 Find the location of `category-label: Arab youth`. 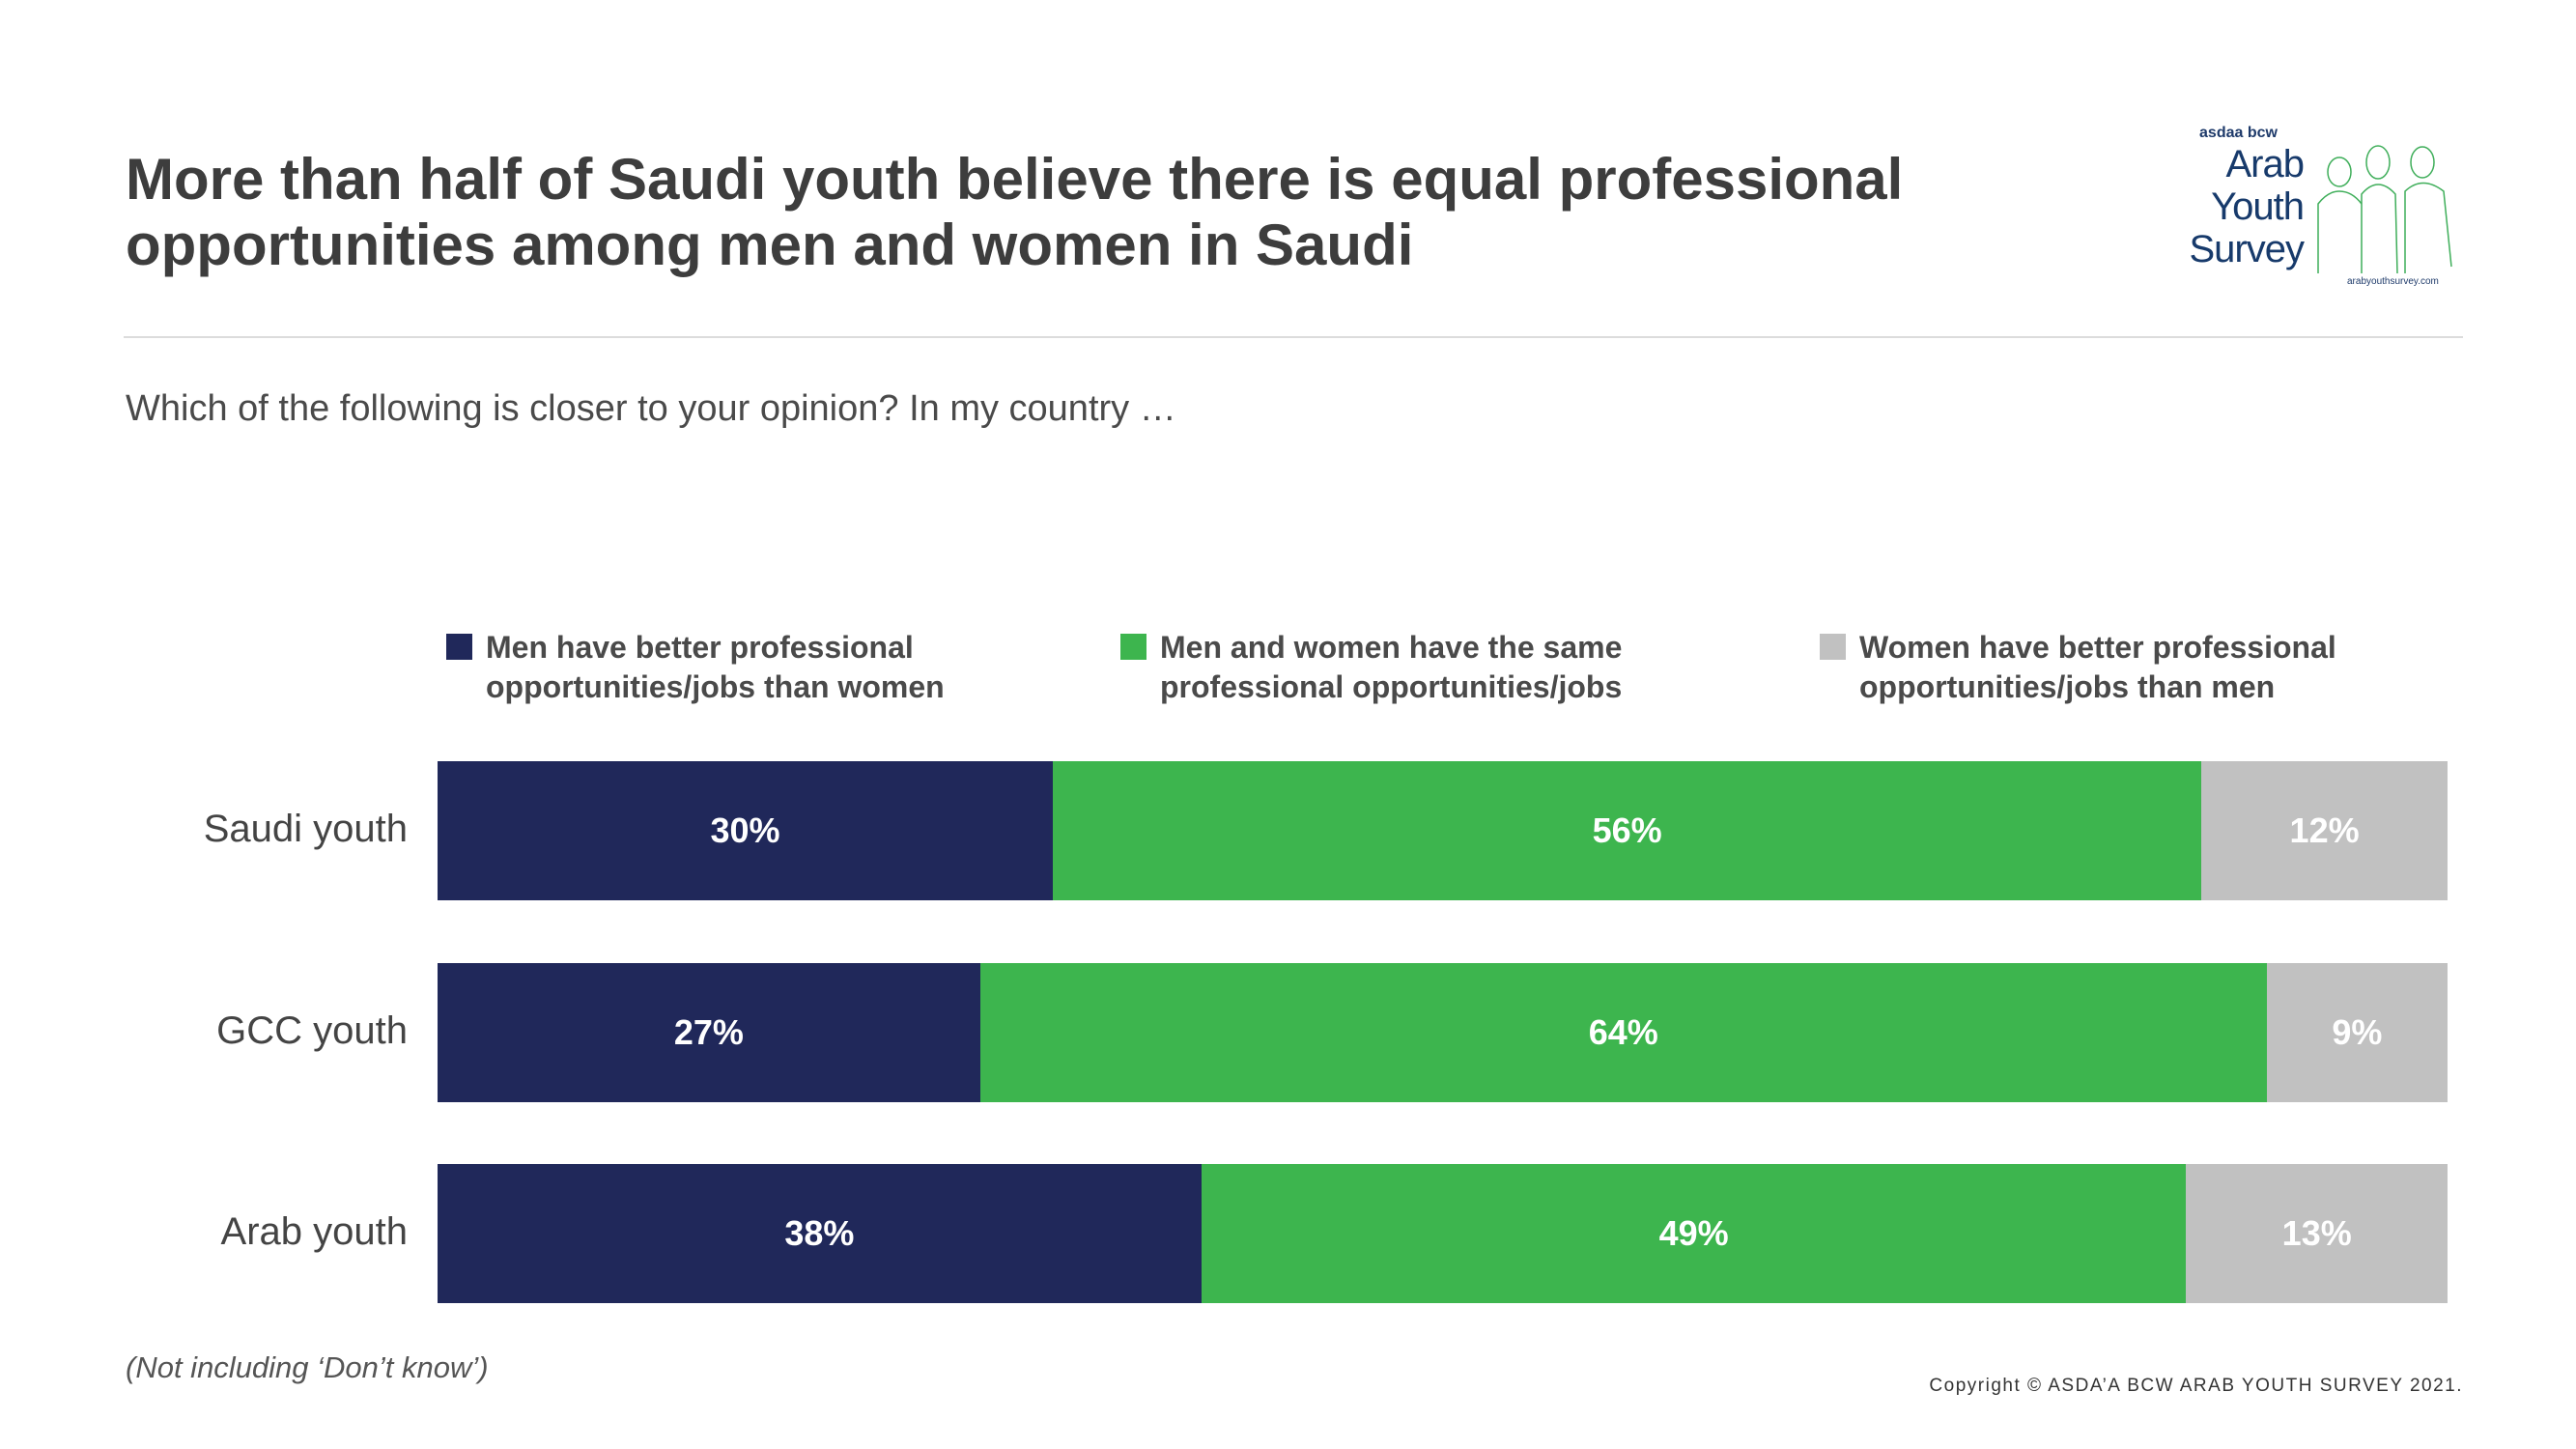

category-label: Arab youth is located at coordinates (314, 1231).